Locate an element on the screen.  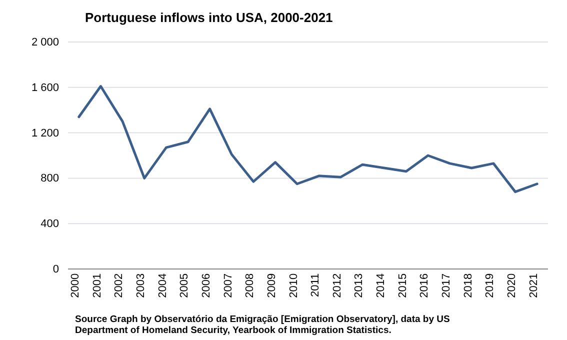
x-tick-label: 2001 is located at coordinates (97, 285).